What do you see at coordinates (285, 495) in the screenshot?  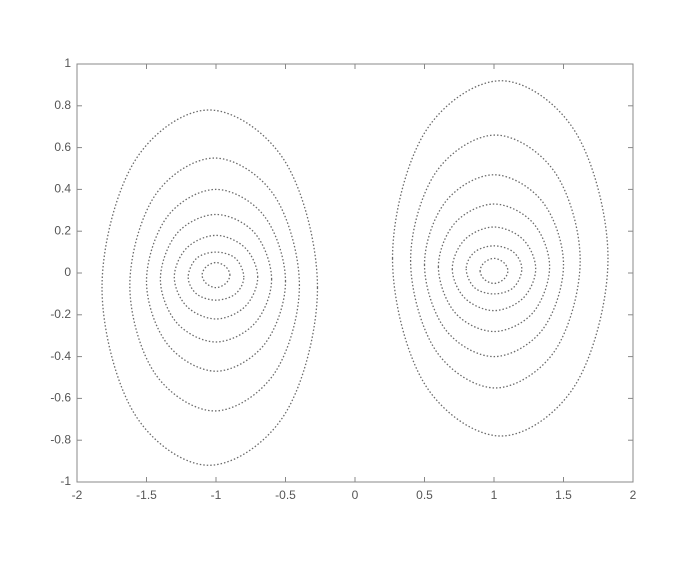 I see `x-tick-label: -0.5` at bounding box center [285, 495].